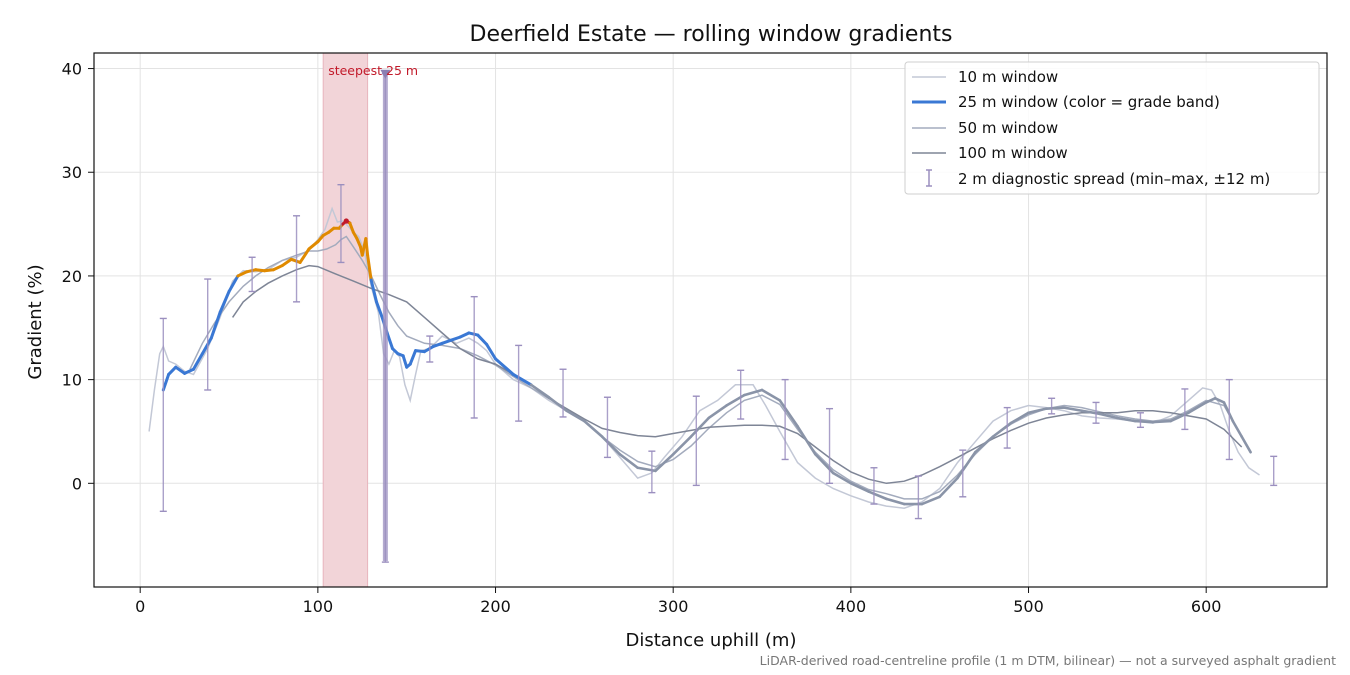  Describe the element at coordinates (373, 70) in the screenshot. I see `highlight-label: steepest 25 m` at that location.